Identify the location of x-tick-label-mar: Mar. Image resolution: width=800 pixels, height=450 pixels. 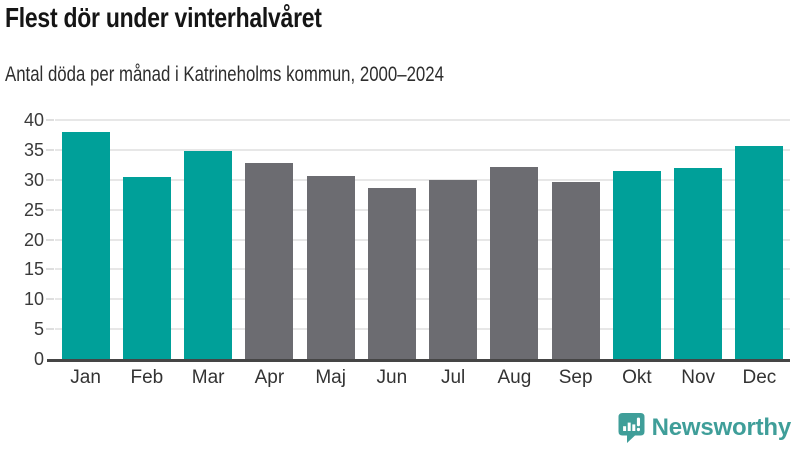
(208, 377).